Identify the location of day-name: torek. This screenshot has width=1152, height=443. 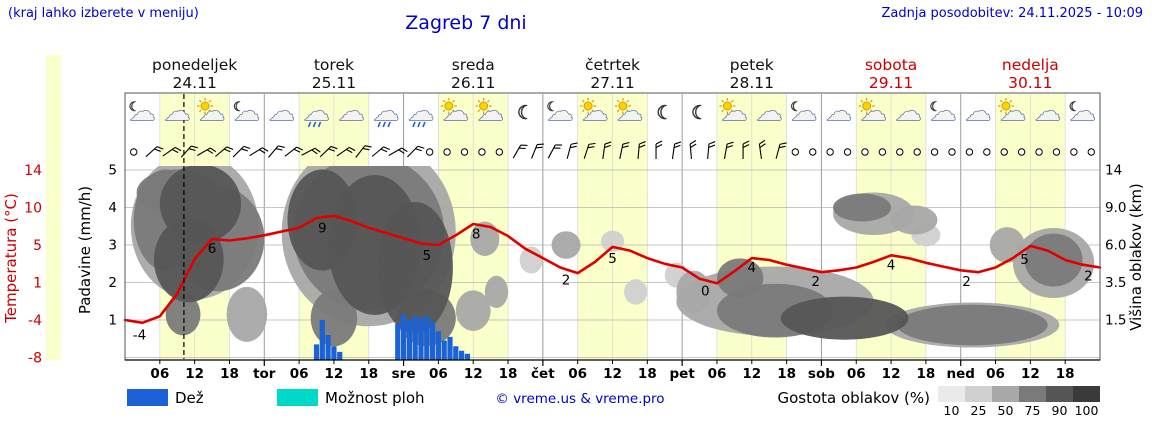
(334, 65).